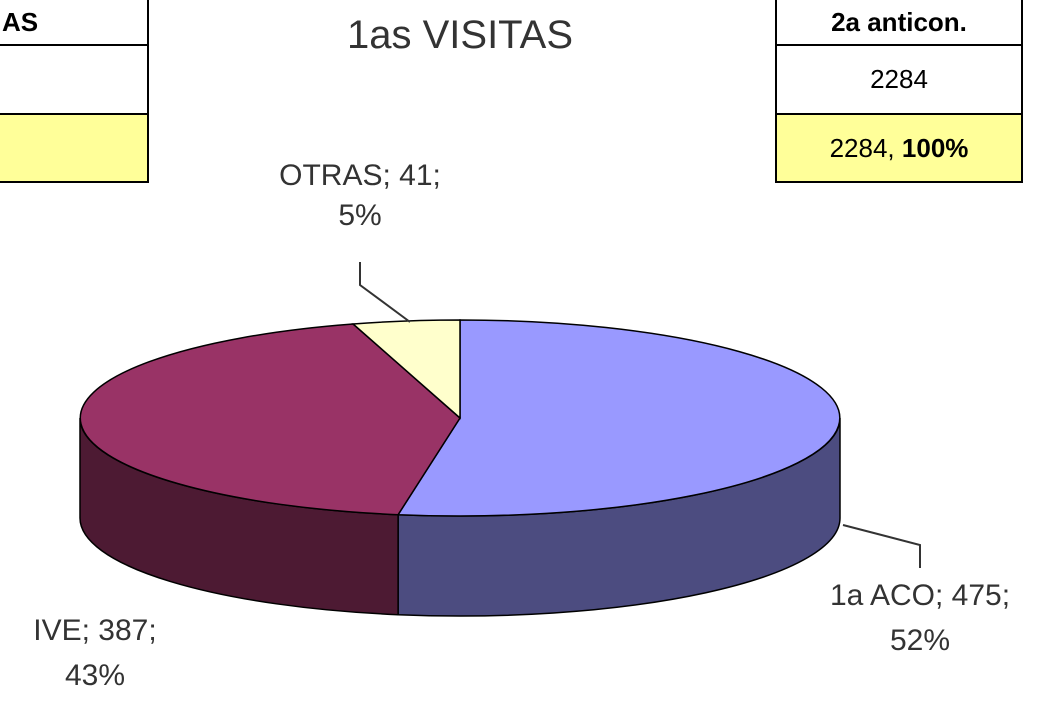 The width and height of the screenshot is (1050, 701). What do you see at coordinates (899, 23) in the screenshot?
I see `header: 2a anticon.` at bounding box center [899, 23].